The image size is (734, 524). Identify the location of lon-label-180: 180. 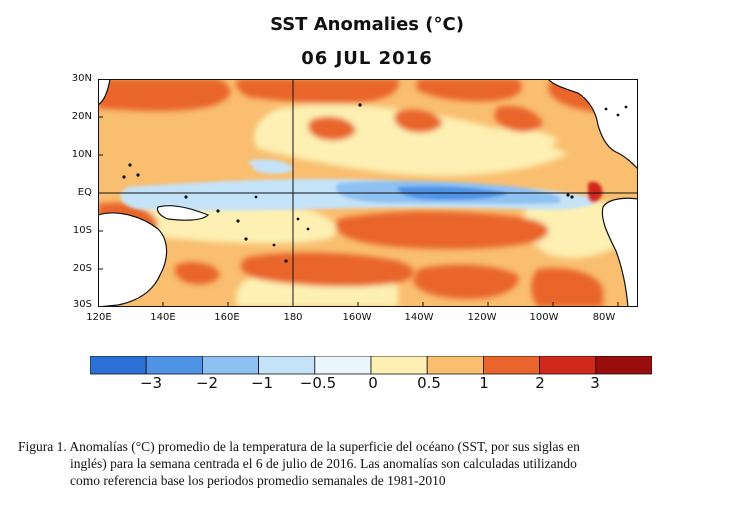
(293, 317).